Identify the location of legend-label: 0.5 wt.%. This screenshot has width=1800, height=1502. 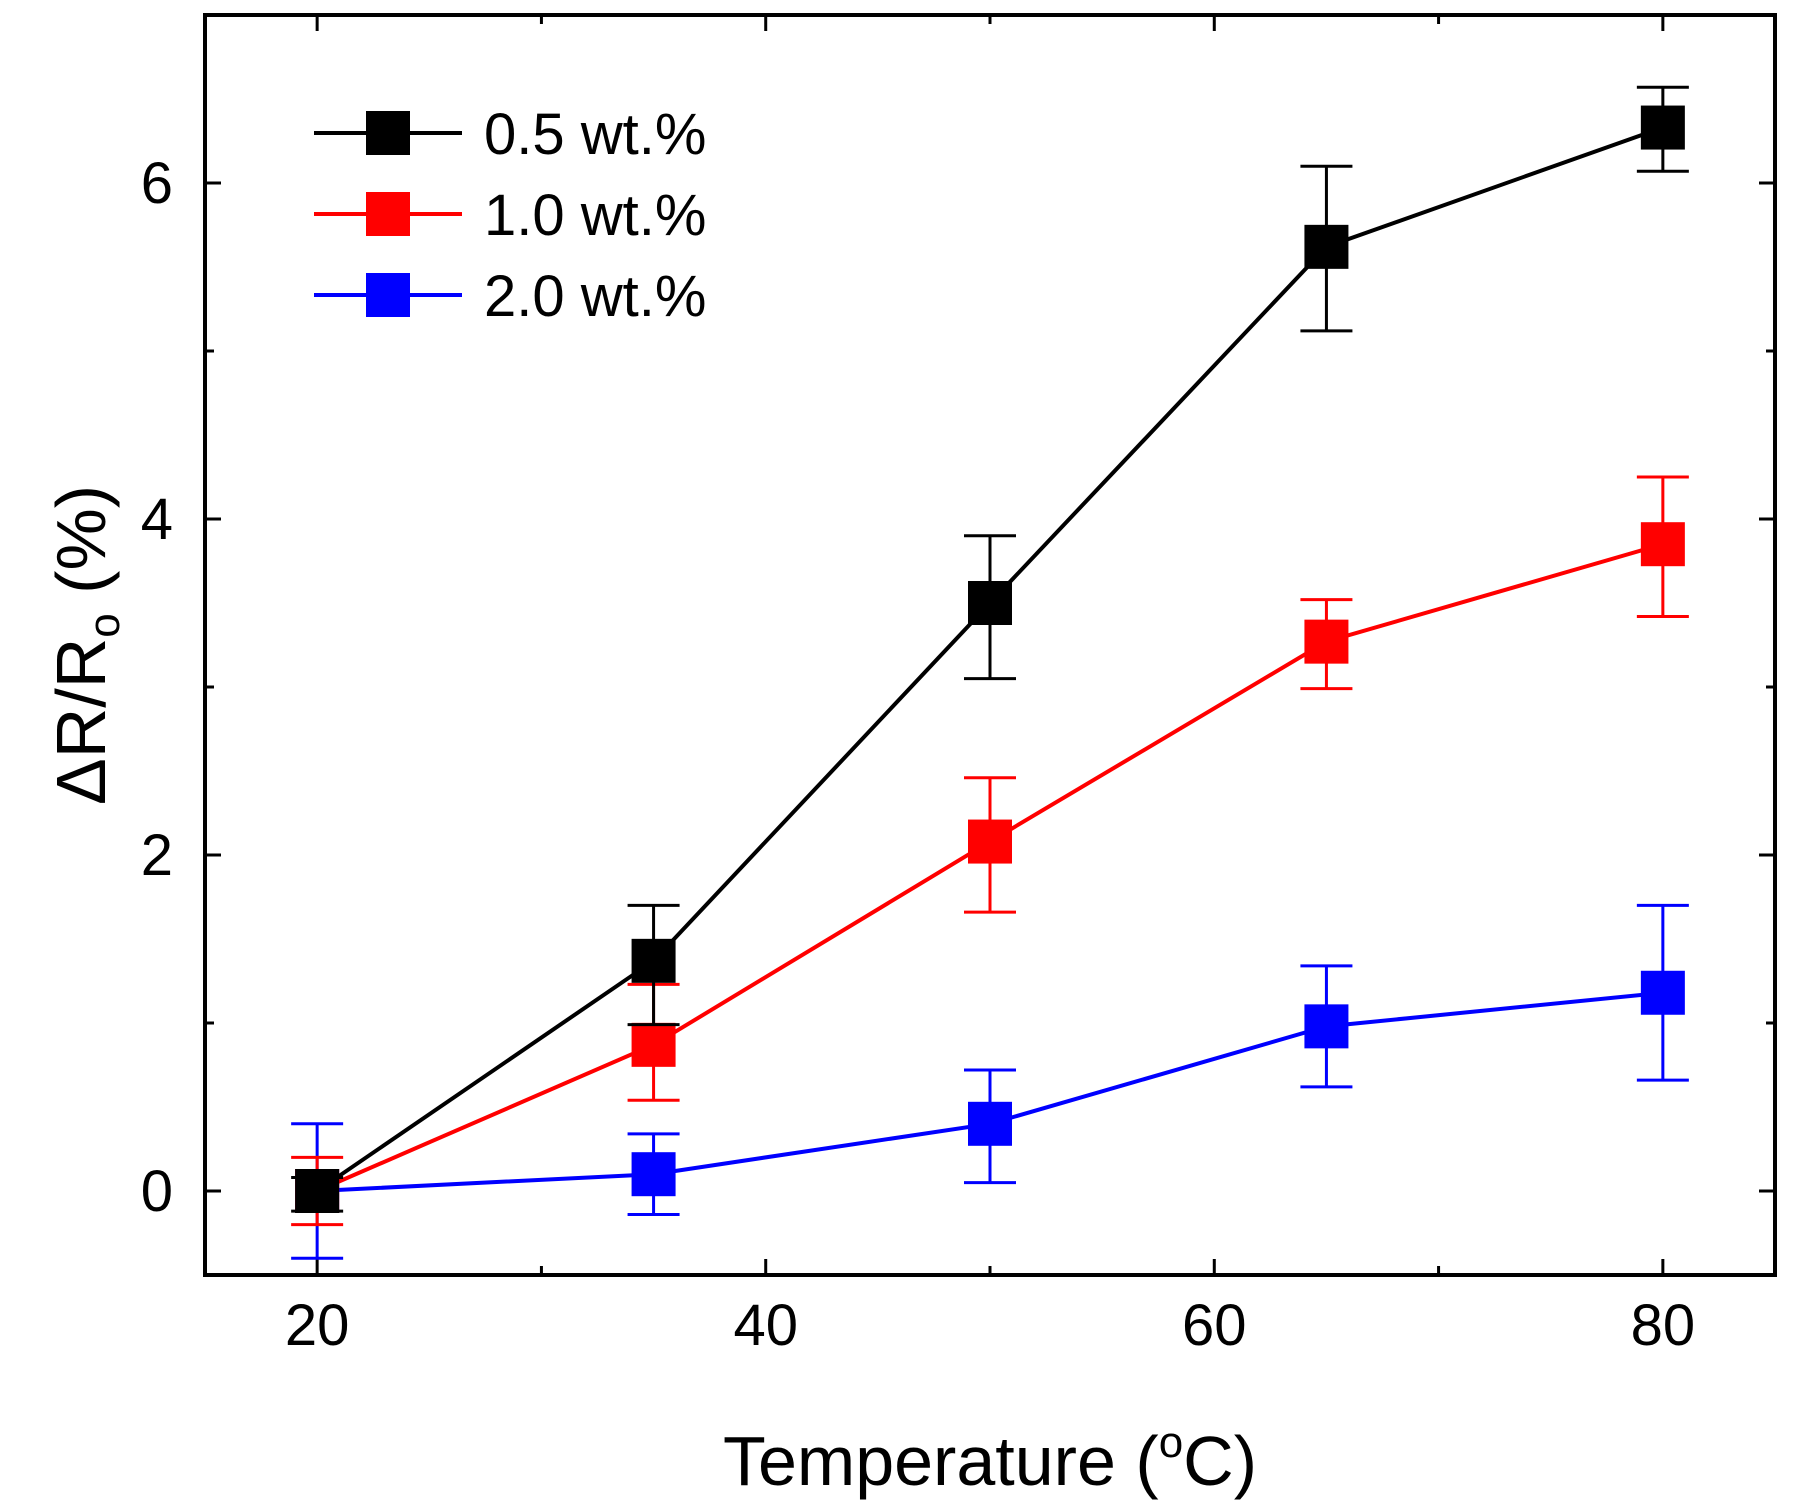
(595, 134).